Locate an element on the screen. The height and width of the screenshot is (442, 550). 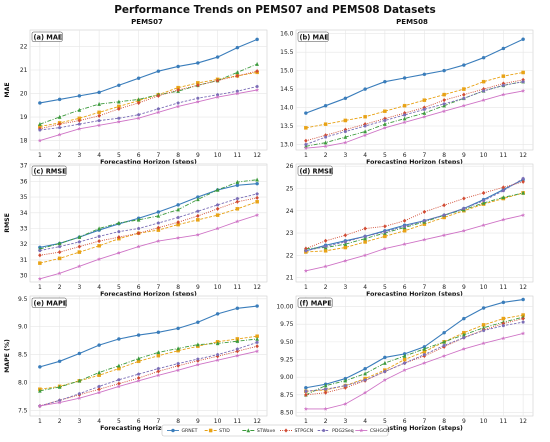
x-tick-label: 8 is located at coordinates (444, 155).